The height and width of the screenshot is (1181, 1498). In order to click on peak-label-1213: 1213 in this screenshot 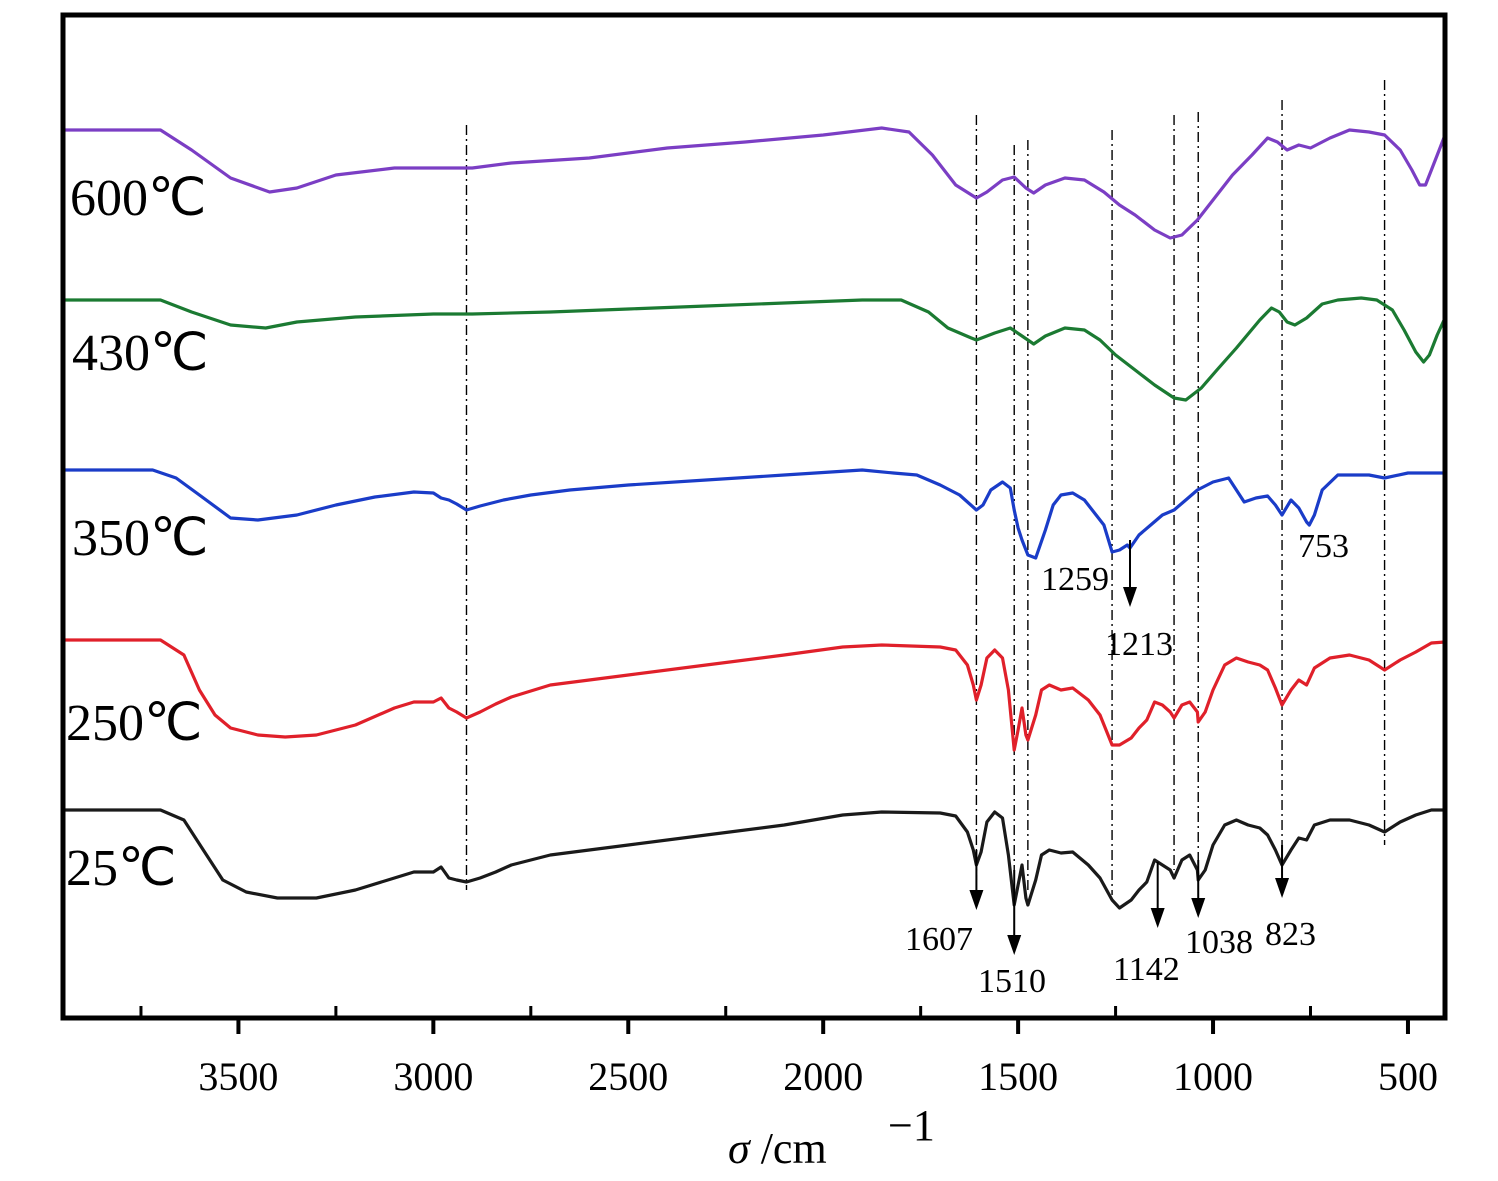, I will do `click(1139, 644)`.